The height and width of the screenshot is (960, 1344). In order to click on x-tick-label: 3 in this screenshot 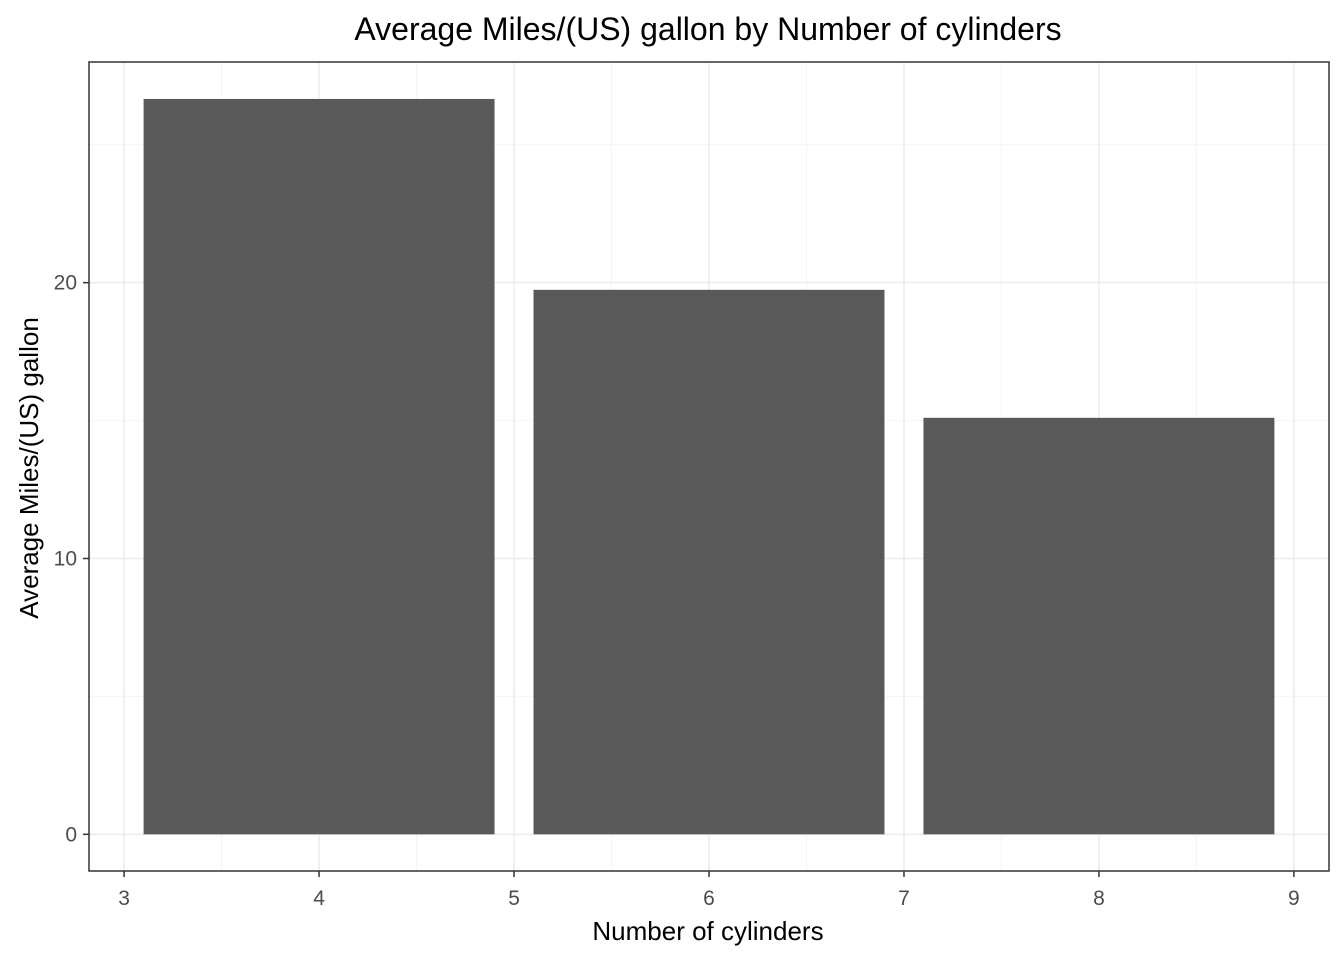, I will do `click(124, 898)`.